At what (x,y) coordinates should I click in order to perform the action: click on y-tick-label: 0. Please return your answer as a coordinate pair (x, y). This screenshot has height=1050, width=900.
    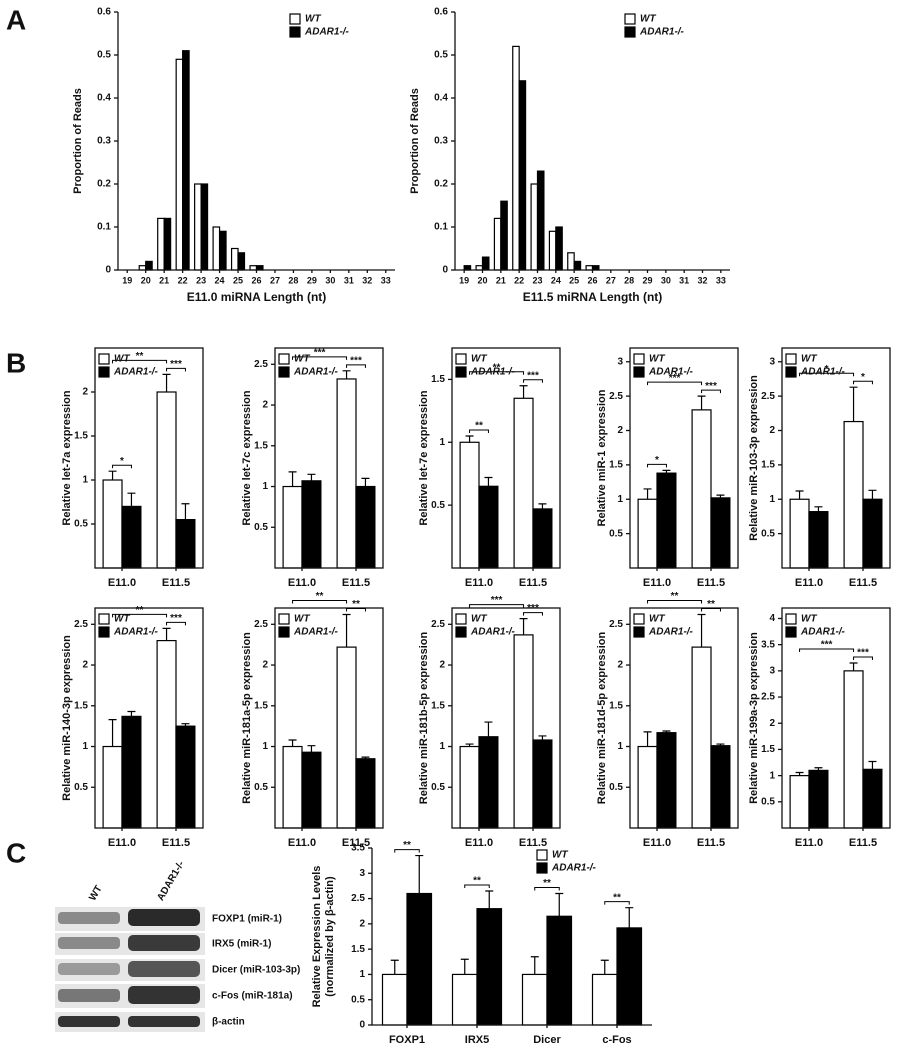
    Looking at the image, I should click on (362, 1025).